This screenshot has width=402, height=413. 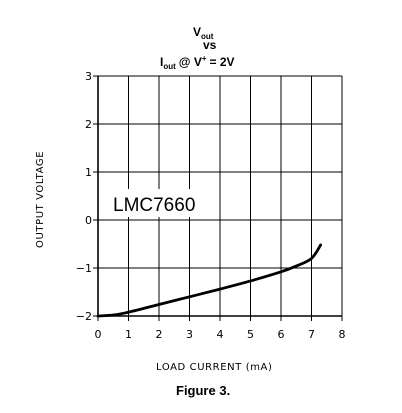 I want to click on figure-caption: Figure 3., so click(x=203, y=390).